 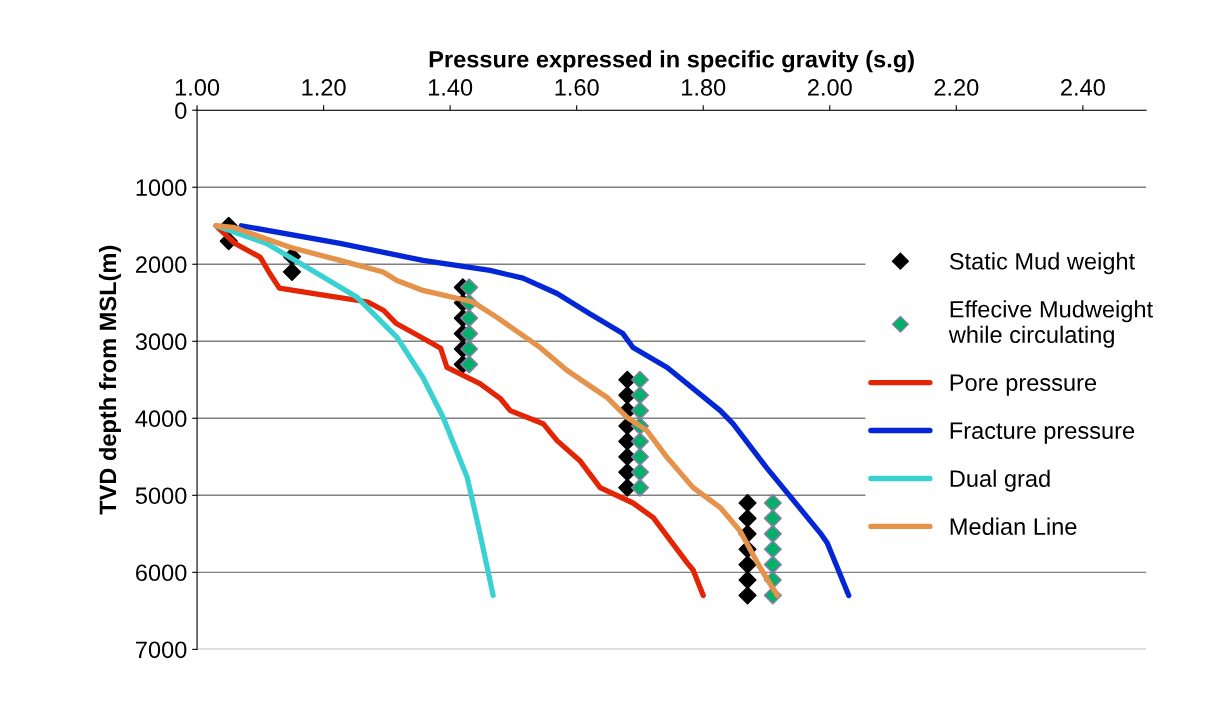 What do you see at coordinates (1083, 87) in the screenshot?
I see `x-tick-label: 2.40` at bounding box center [1083, 87].